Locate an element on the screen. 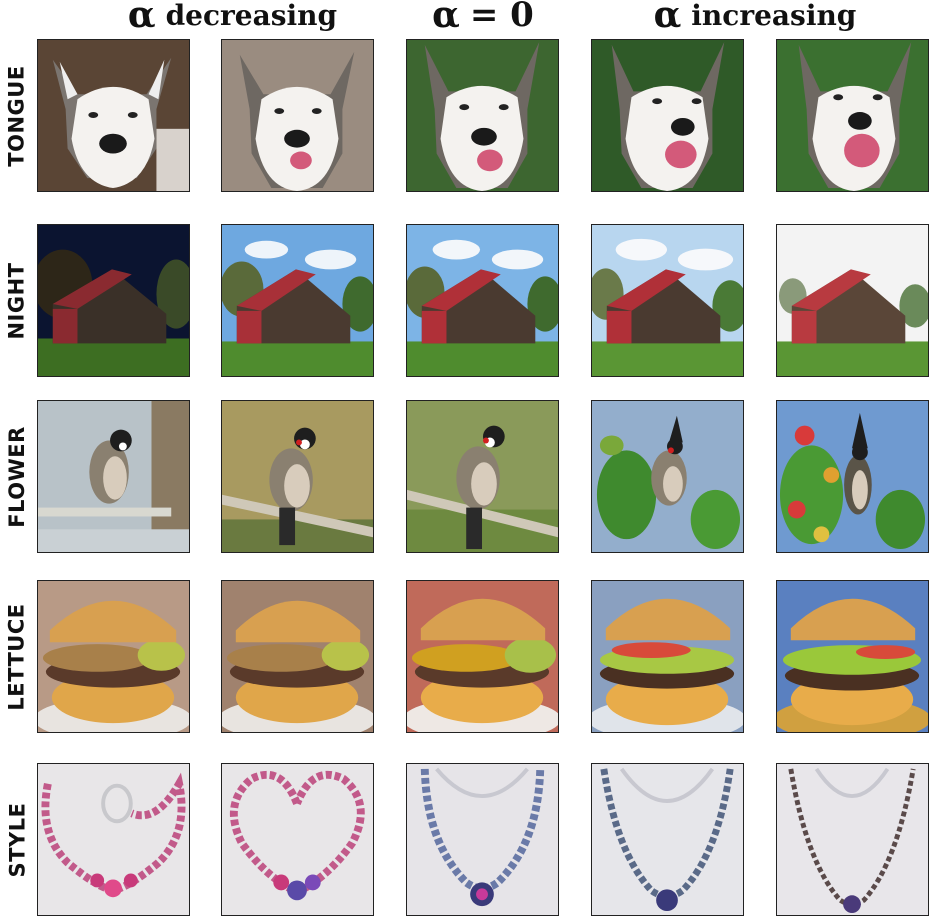 The image size is (937, 921). header-alpha-zero: α = 0 is located at coordinates (483, 18).